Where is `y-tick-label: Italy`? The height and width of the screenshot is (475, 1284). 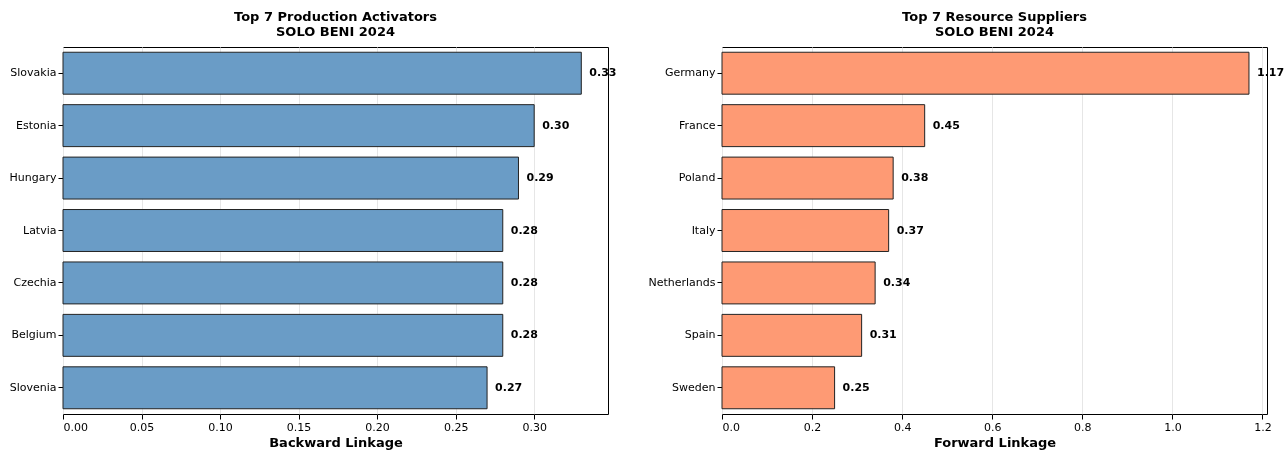
y-tick-label: Italy is located at coordinates (703, 230).